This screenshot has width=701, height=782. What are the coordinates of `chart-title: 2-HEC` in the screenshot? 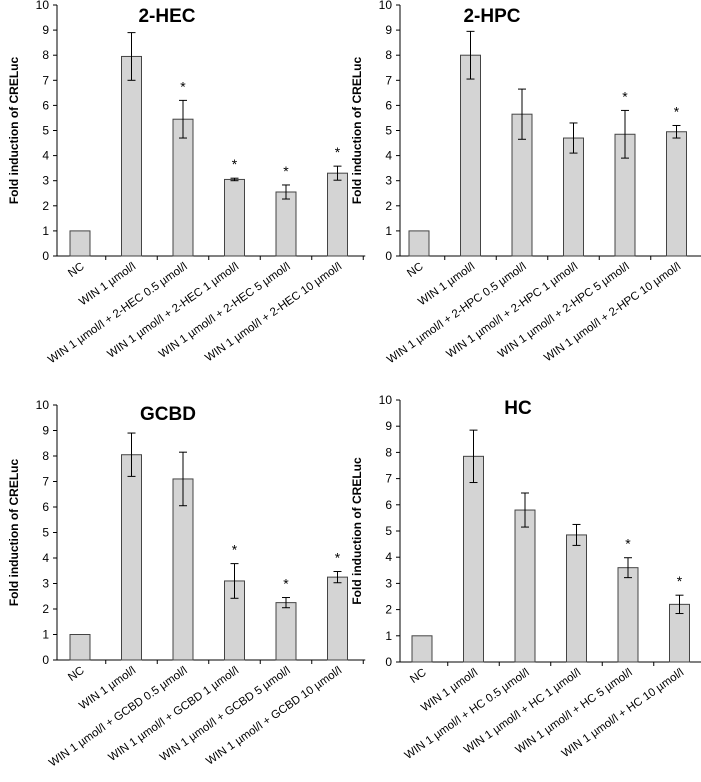 It's located at (166, 16).